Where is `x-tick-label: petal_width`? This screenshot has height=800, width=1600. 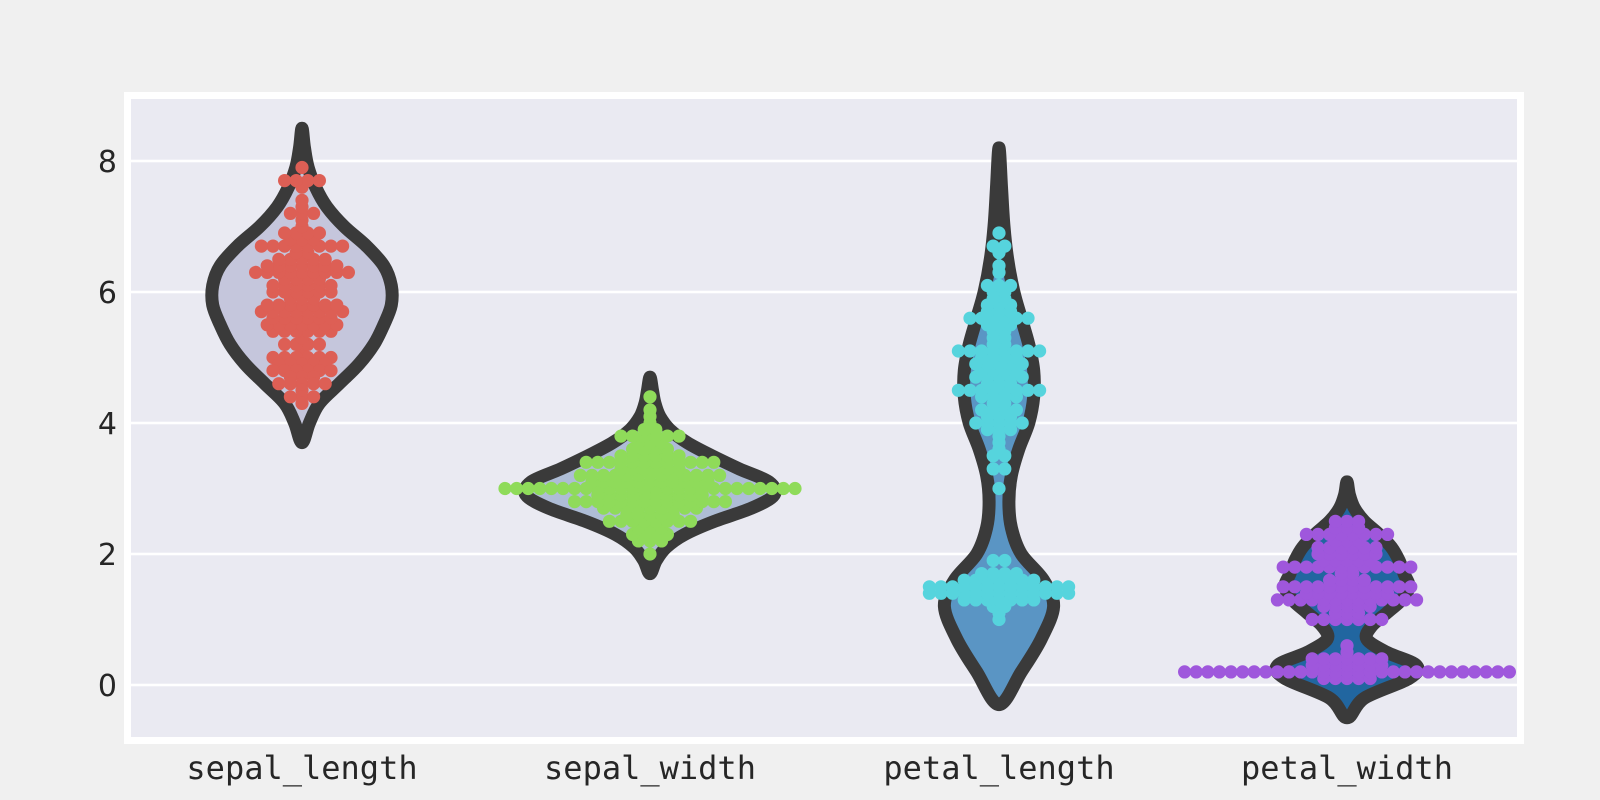 x-tick-label: petal_width is located at coordinates (1347, 768).